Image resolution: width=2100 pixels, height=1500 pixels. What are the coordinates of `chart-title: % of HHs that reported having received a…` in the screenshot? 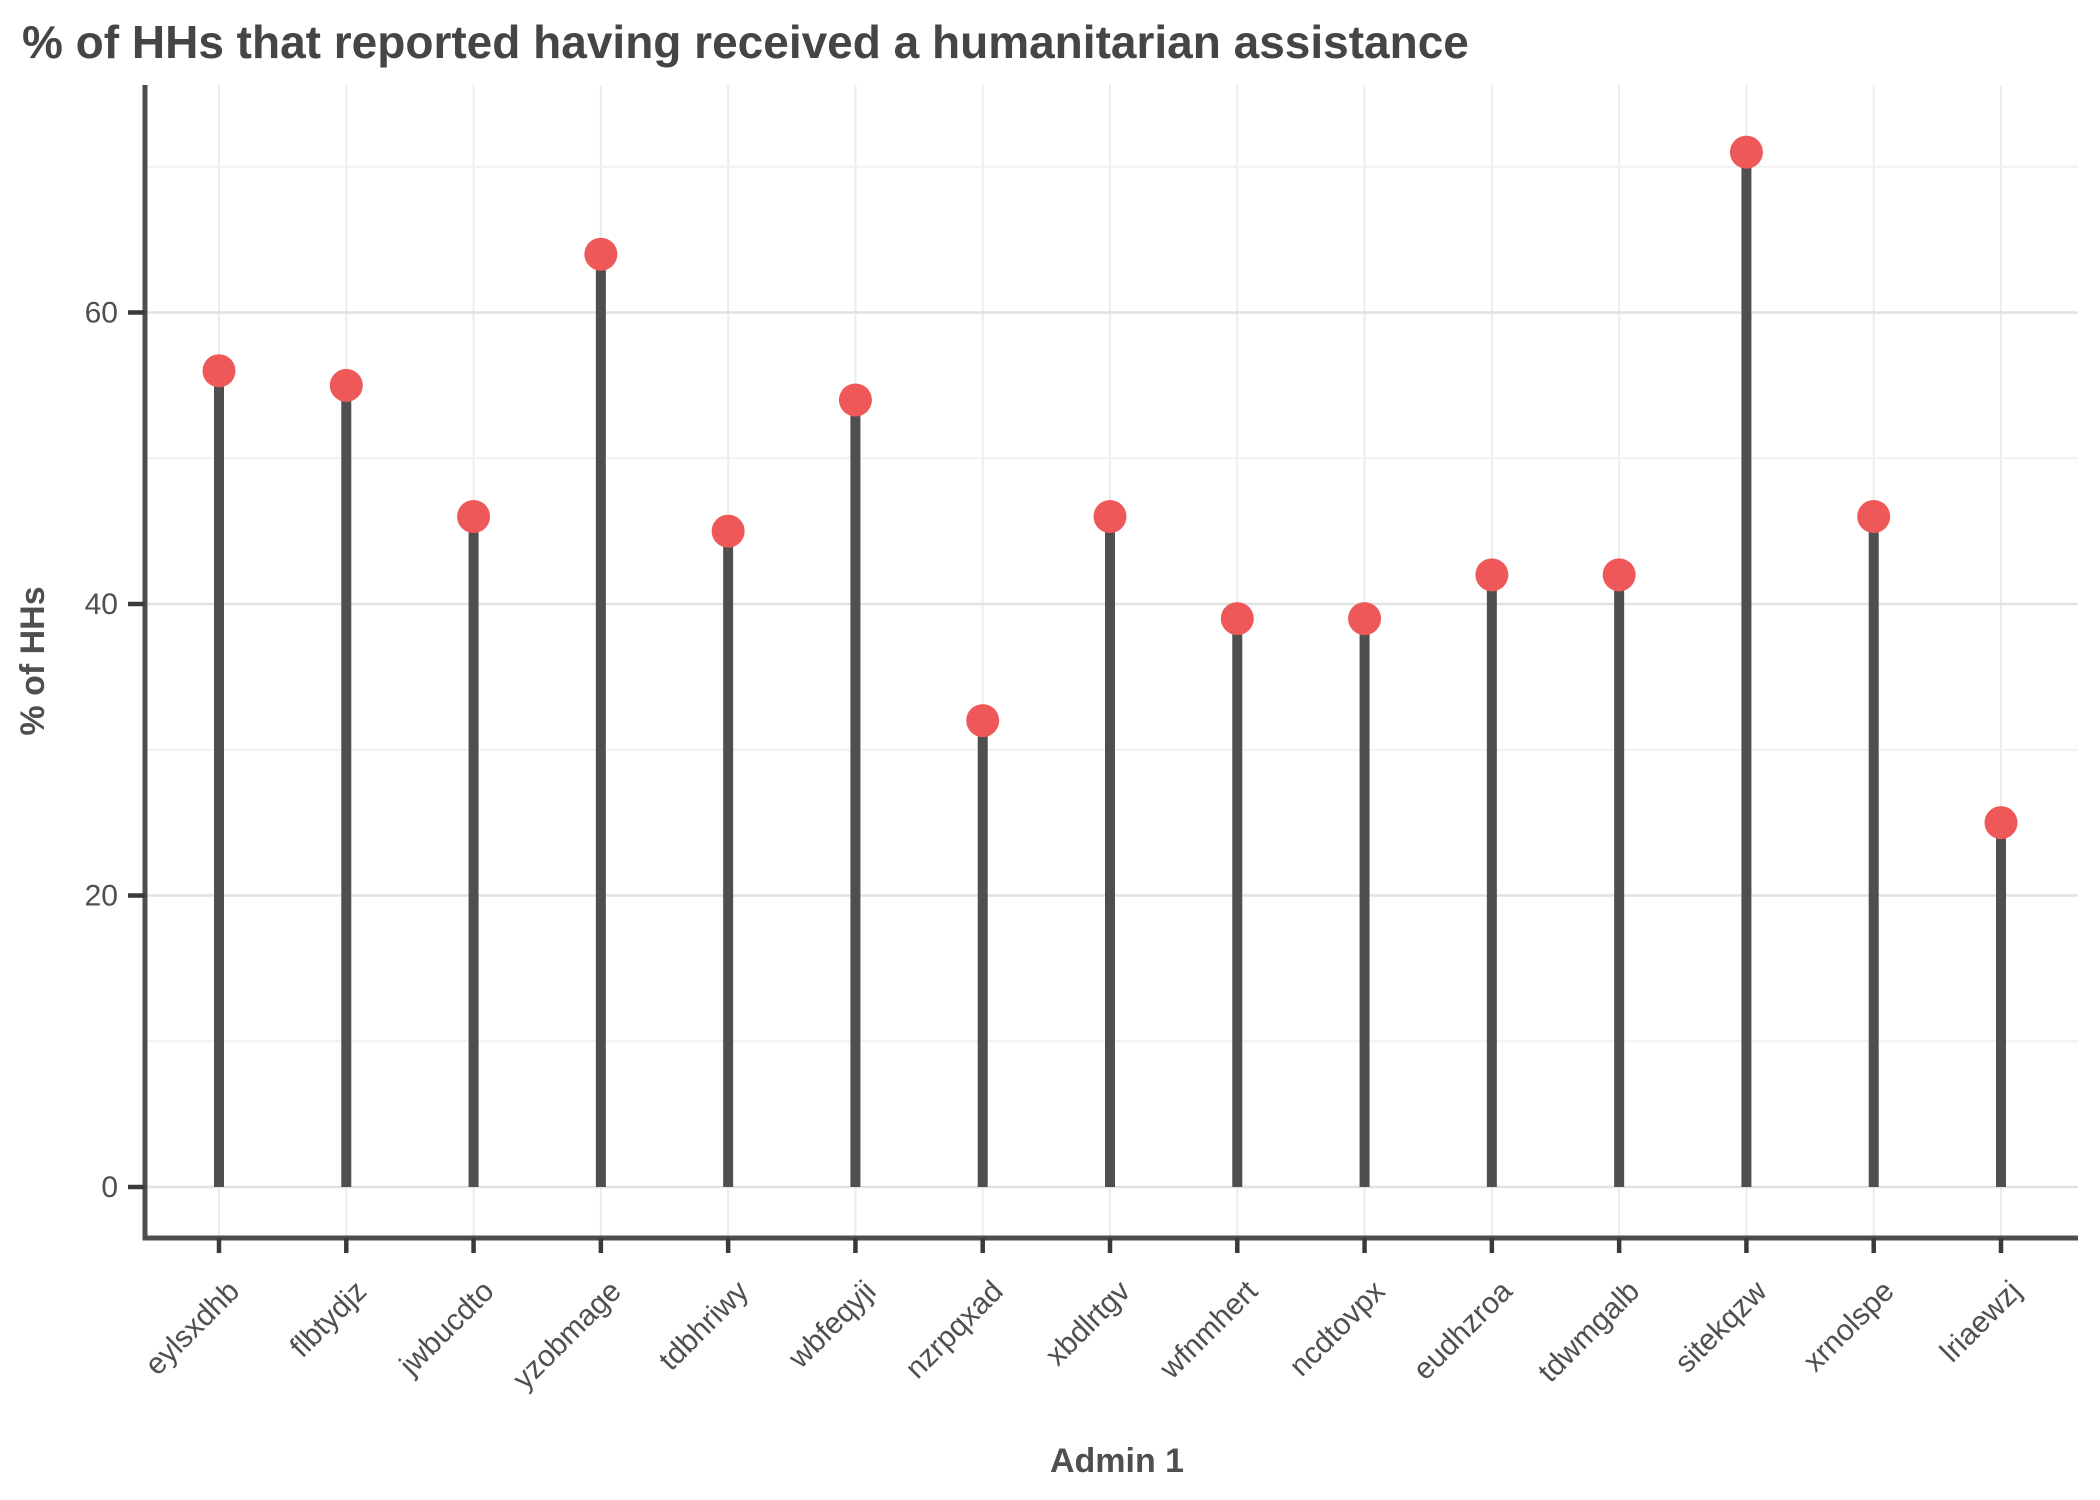 It's located at (745, 42).